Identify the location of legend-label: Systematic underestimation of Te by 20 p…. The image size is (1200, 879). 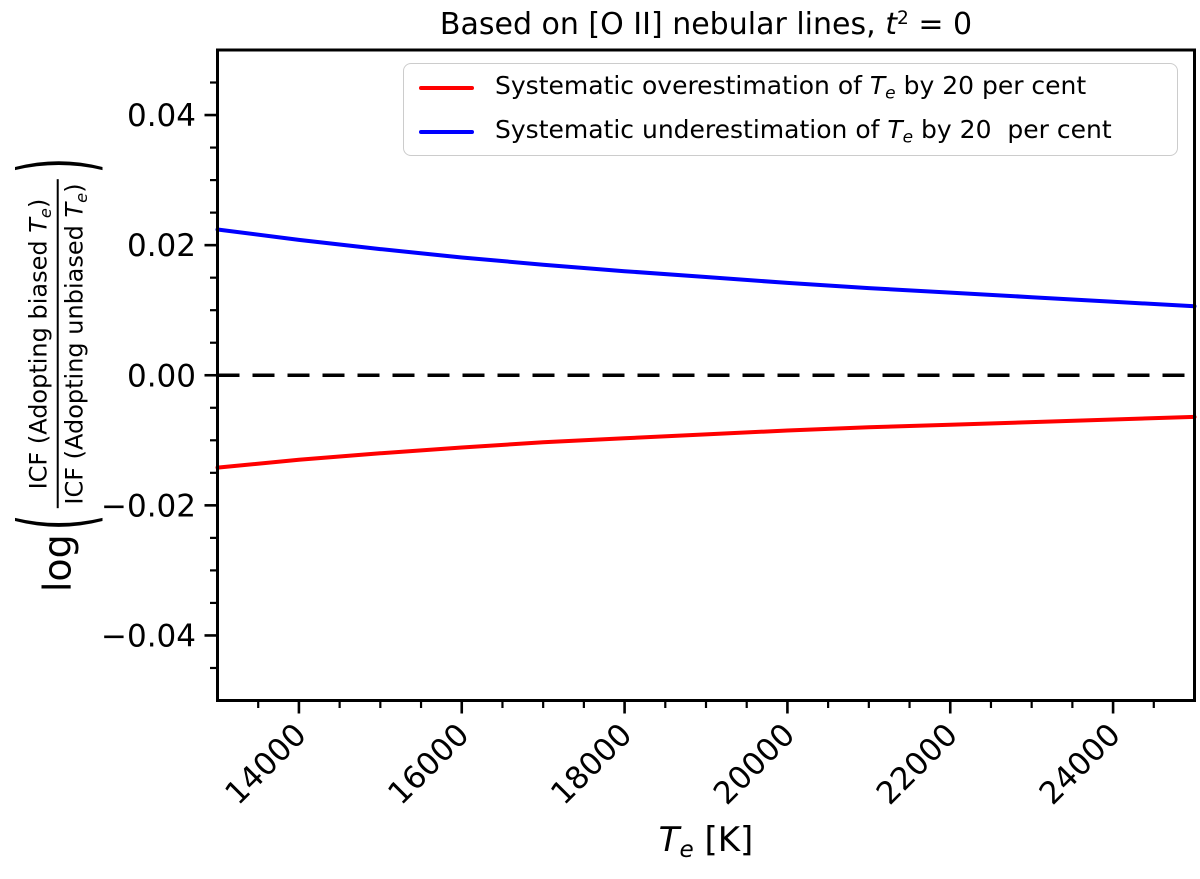
(803, 131).